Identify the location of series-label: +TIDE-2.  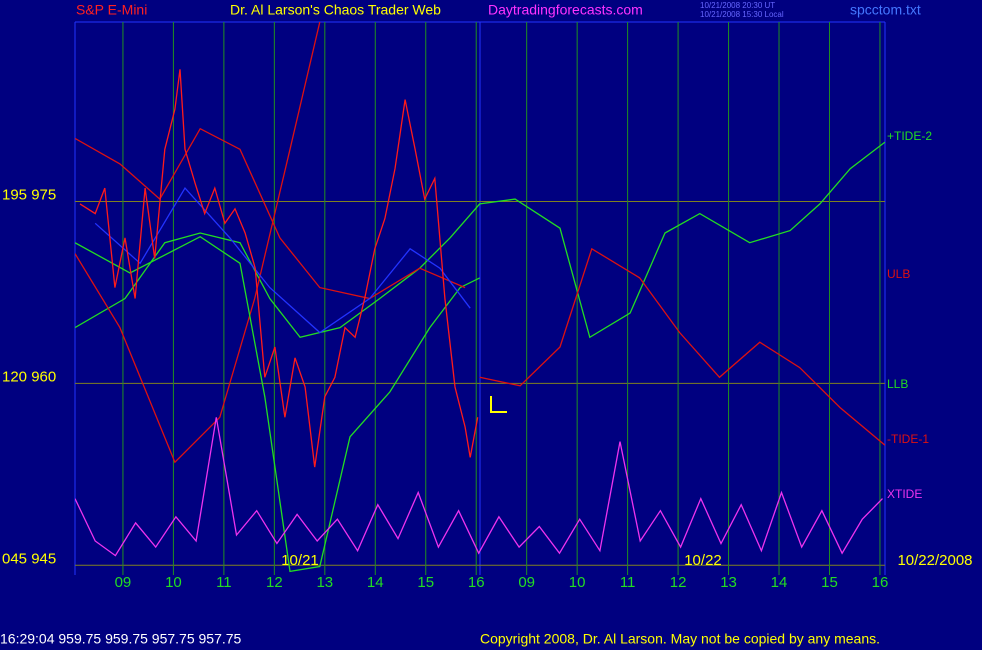
(909, 136).